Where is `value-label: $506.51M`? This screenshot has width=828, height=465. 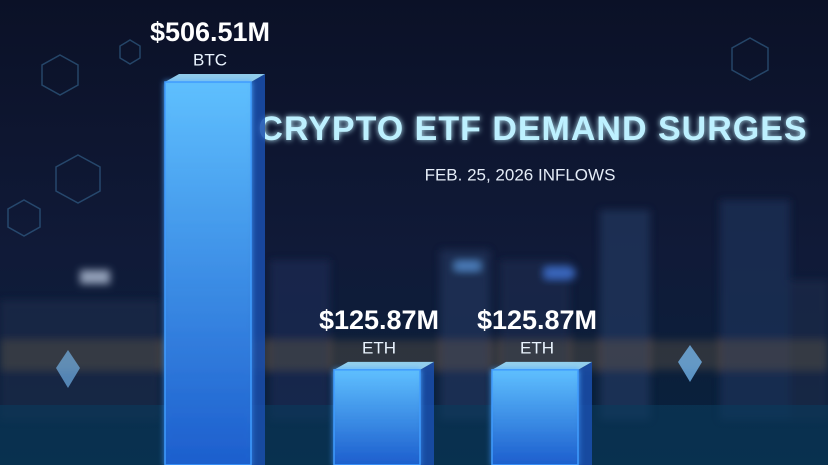
value-label: $506.51M is located at coordinates (210, 32).